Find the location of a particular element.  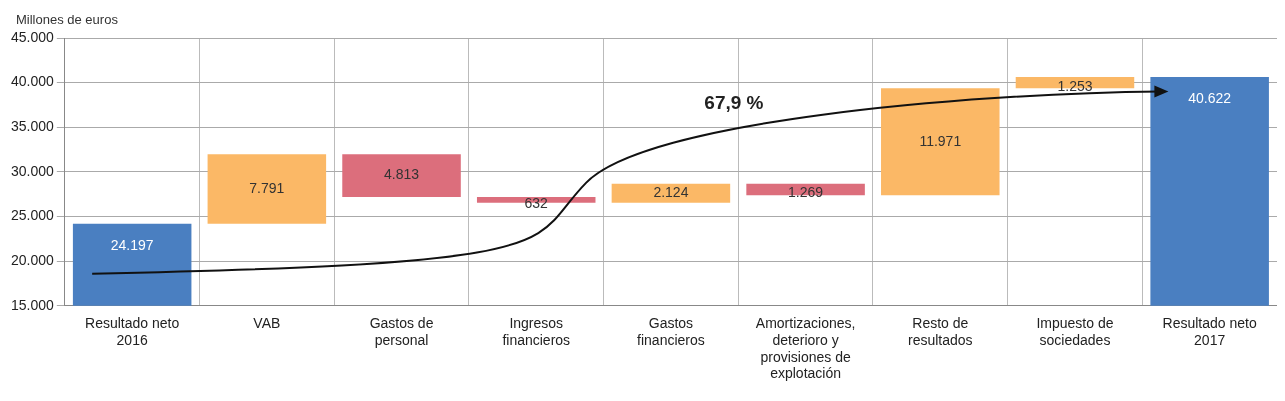

y-tick-label: 15.000 is located at coordinates (32, 304).